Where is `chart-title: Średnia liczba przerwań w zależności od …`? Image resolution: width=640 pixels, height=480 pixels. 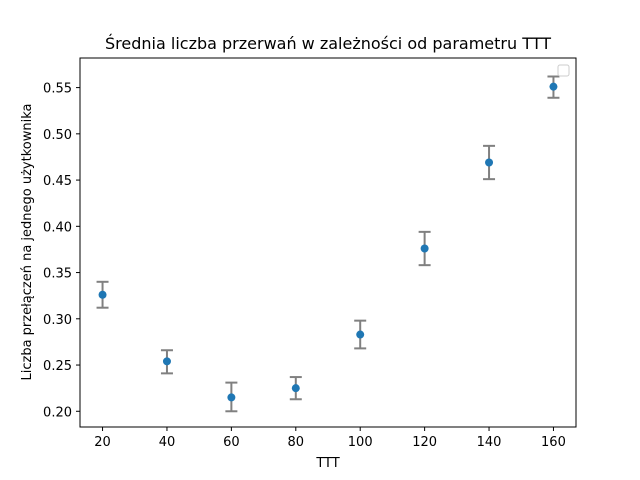
chart-title: Średnia liczba przerwań w zależności od … is located at coordinates (328, 43).